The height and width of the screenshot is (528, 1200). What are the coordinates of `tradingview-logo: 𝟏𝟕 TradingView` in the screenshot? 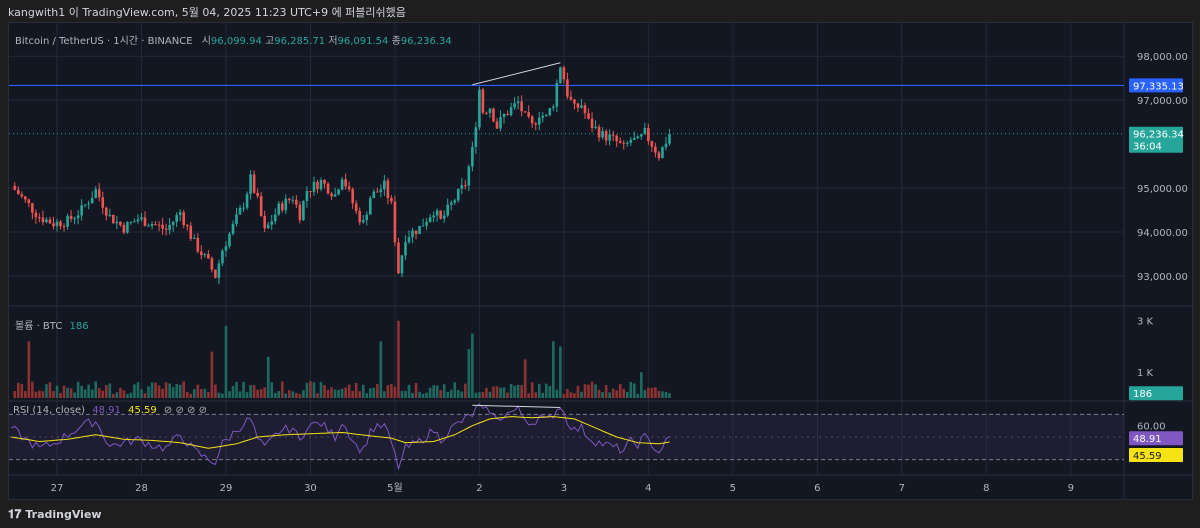 It's located at (55, 514).